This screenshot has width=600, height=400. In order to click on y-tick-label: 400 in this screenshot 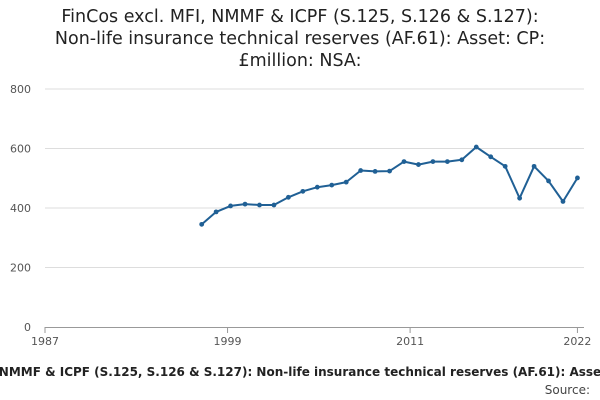, I will do `click(20, 208)`.